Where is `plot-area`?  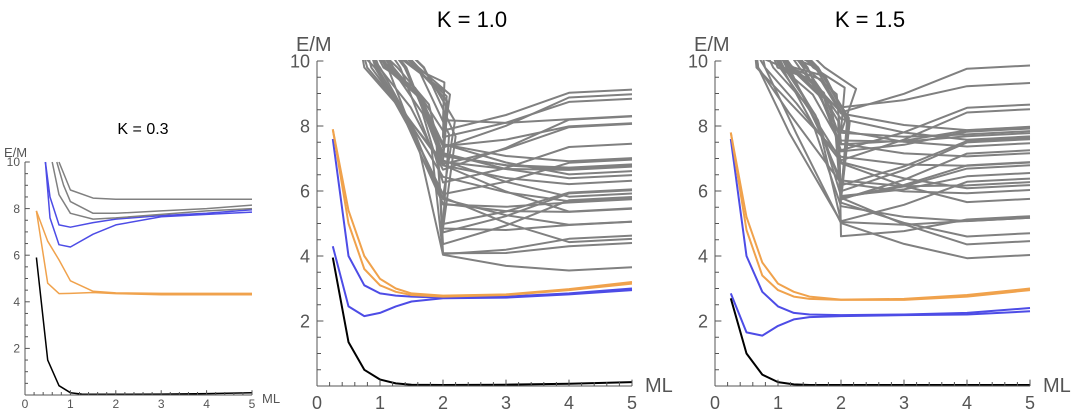 plot-area is located at coordinates (144, 278).